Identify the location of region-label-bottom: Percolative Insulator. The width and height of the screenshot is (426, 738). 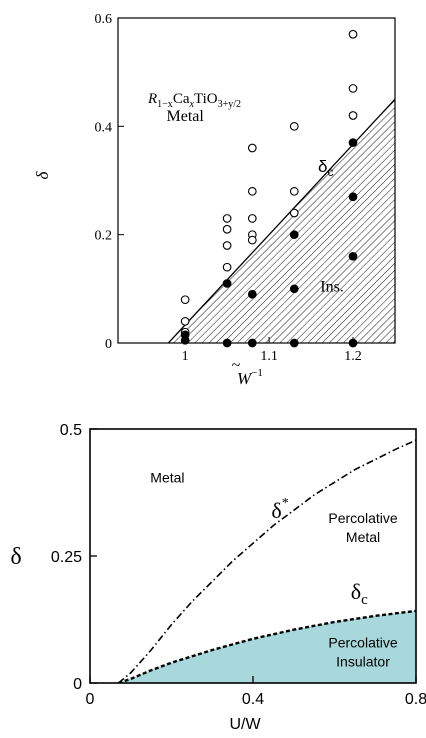
(362, 651).